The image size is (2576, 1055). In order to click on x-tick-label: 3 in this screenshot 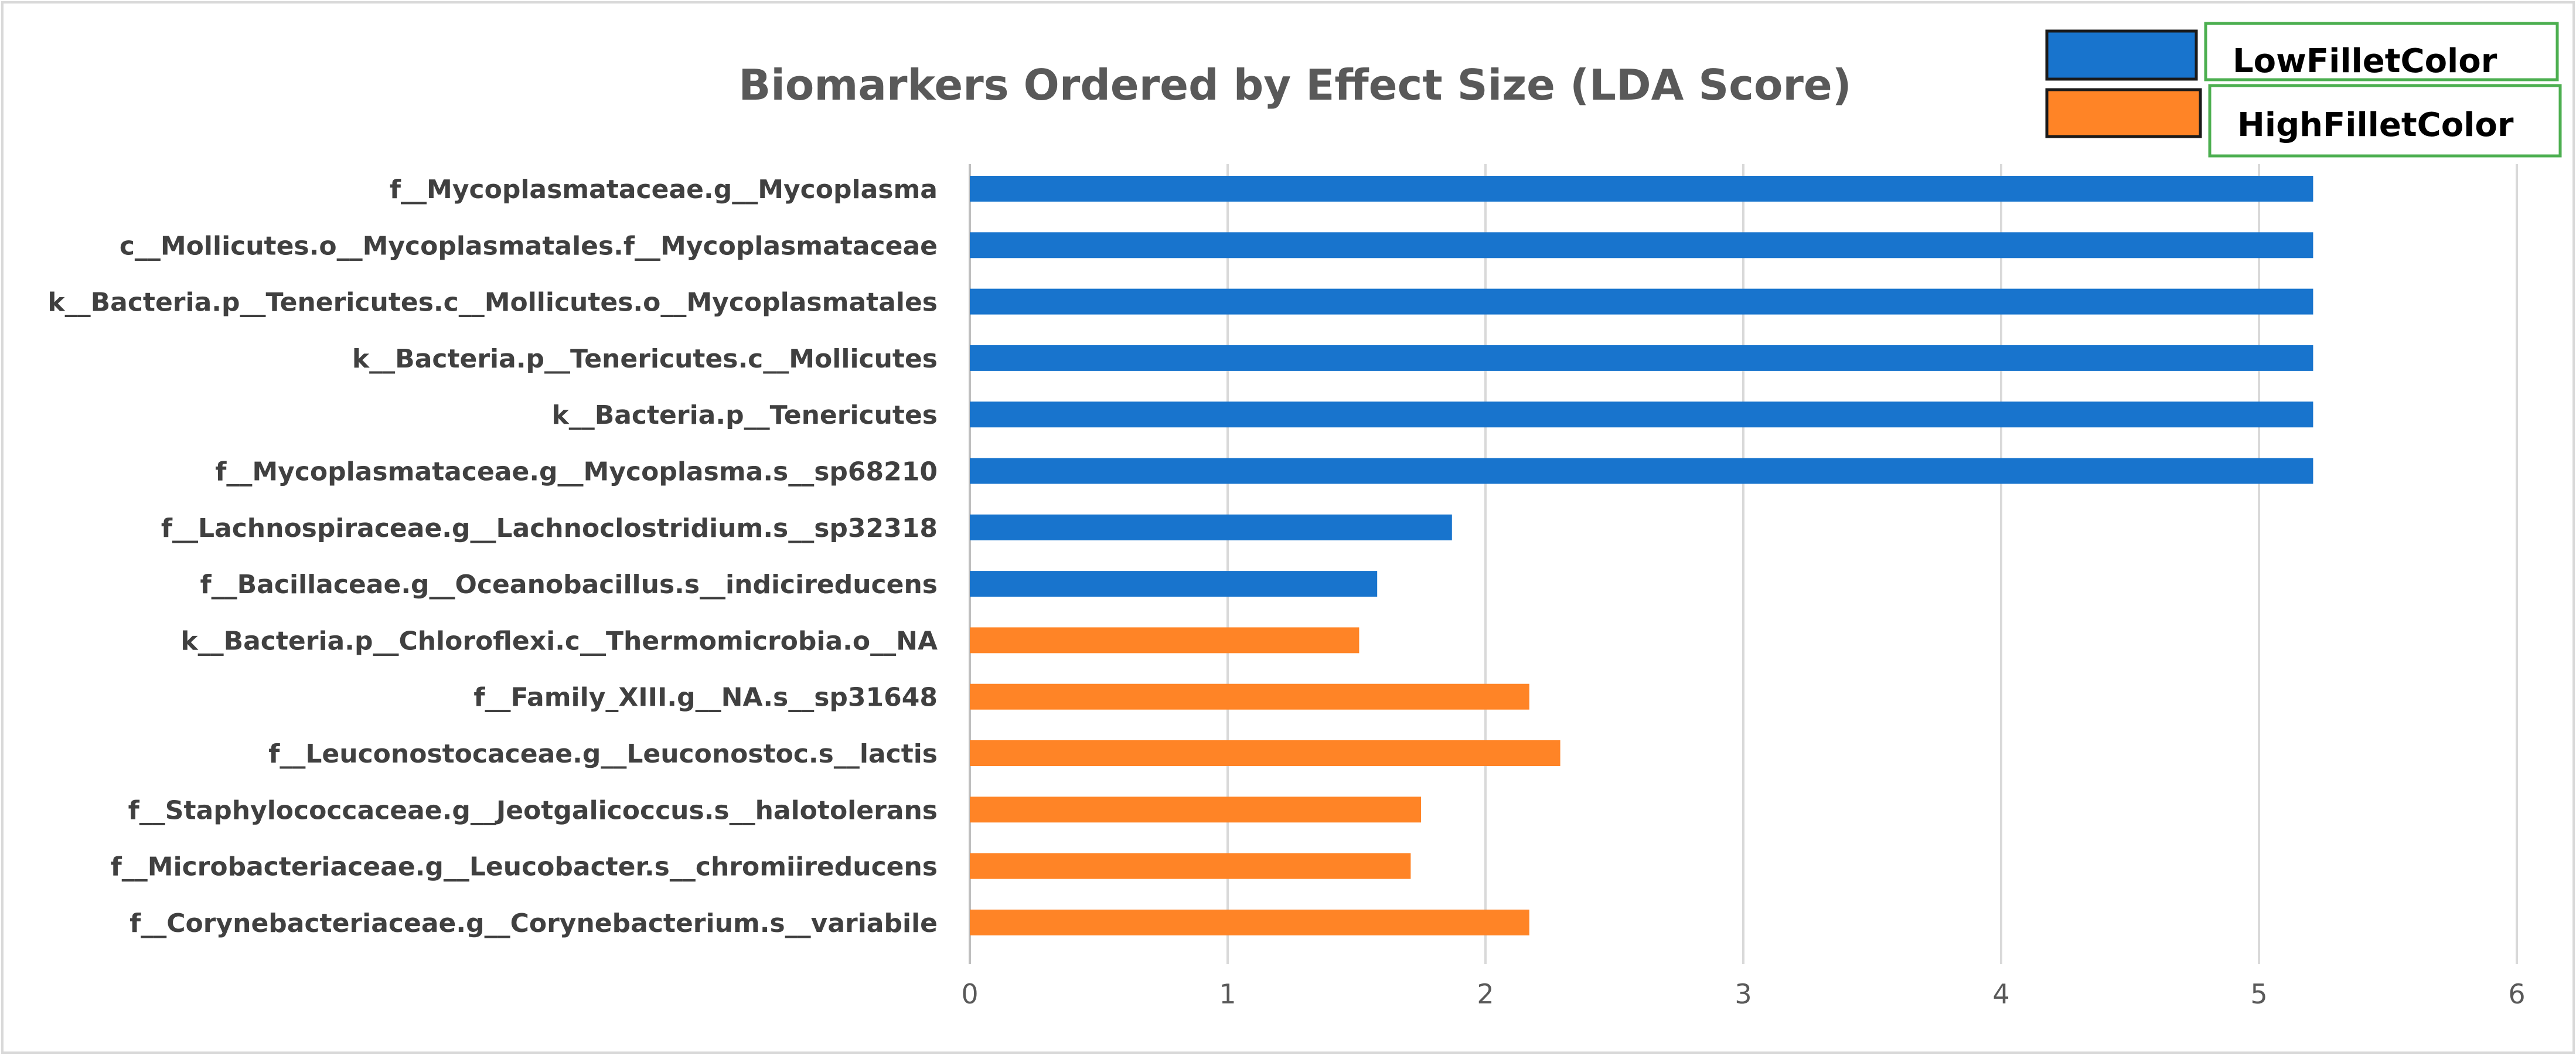, I will do `click(1743, 994)`.